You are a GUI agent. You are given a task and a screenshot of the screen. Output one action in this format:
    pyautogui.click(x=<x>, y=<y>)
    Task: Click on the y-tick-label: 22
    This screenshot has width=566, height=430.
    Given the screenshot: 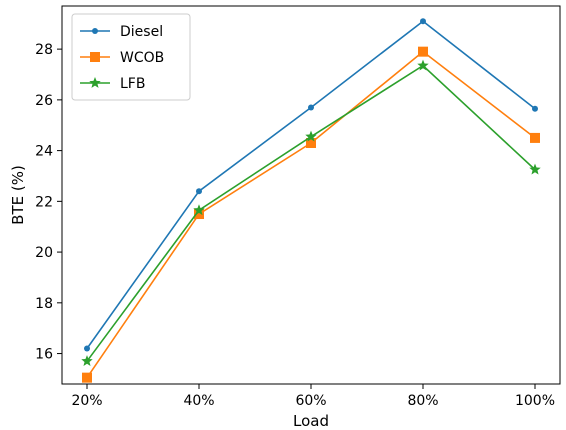 What is the action you would take?
    pyautogui.click(x=44, y=202)
    